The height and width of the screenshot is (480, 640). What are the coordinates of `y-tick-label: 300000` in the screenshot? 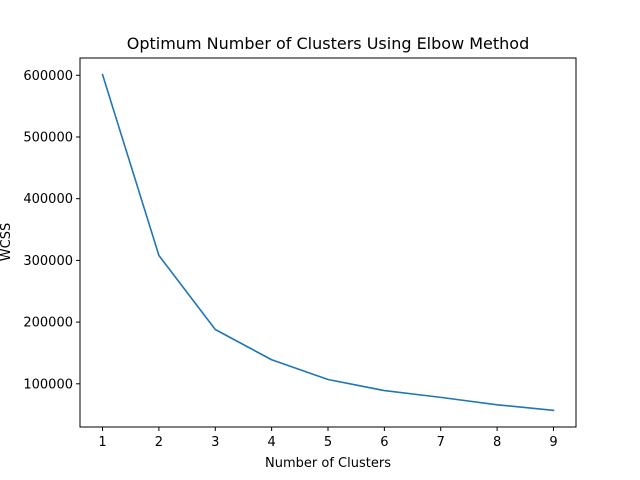 It's located at (48, 261).